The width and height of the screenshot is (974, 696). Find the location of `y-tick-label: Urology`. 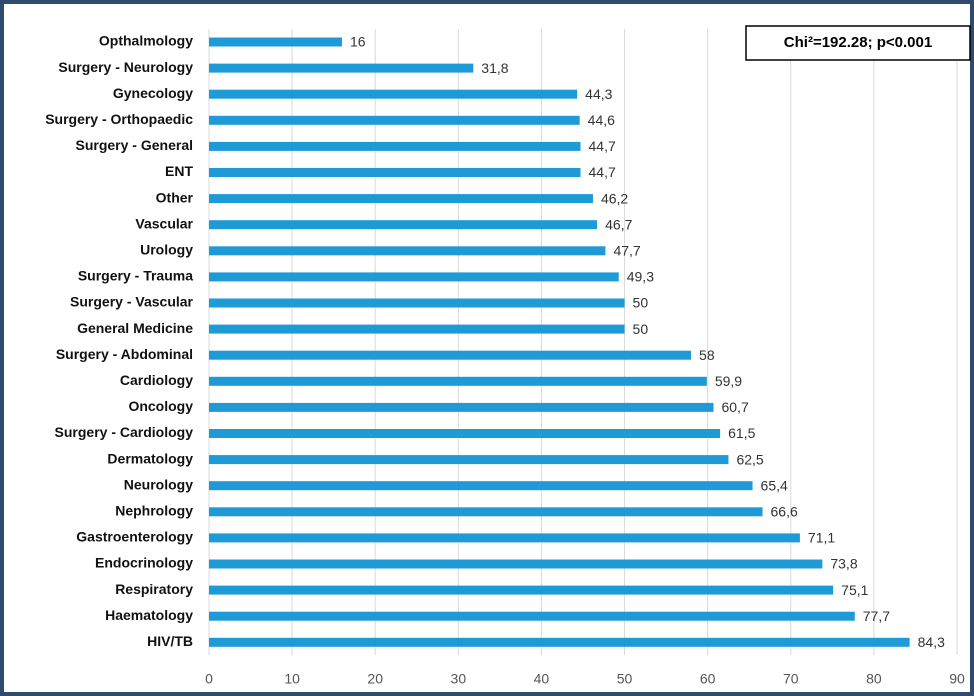

y-tick-label: Urology is located at coordinates (166, 250).